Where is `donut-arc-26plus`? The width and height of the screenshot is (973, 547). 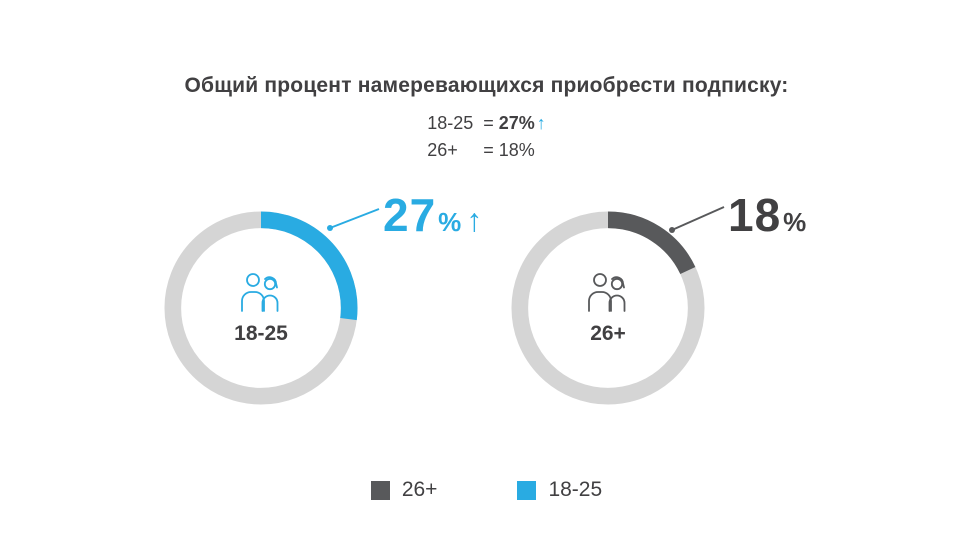 donut-arc-26plus is located at coordinates (608, 308).